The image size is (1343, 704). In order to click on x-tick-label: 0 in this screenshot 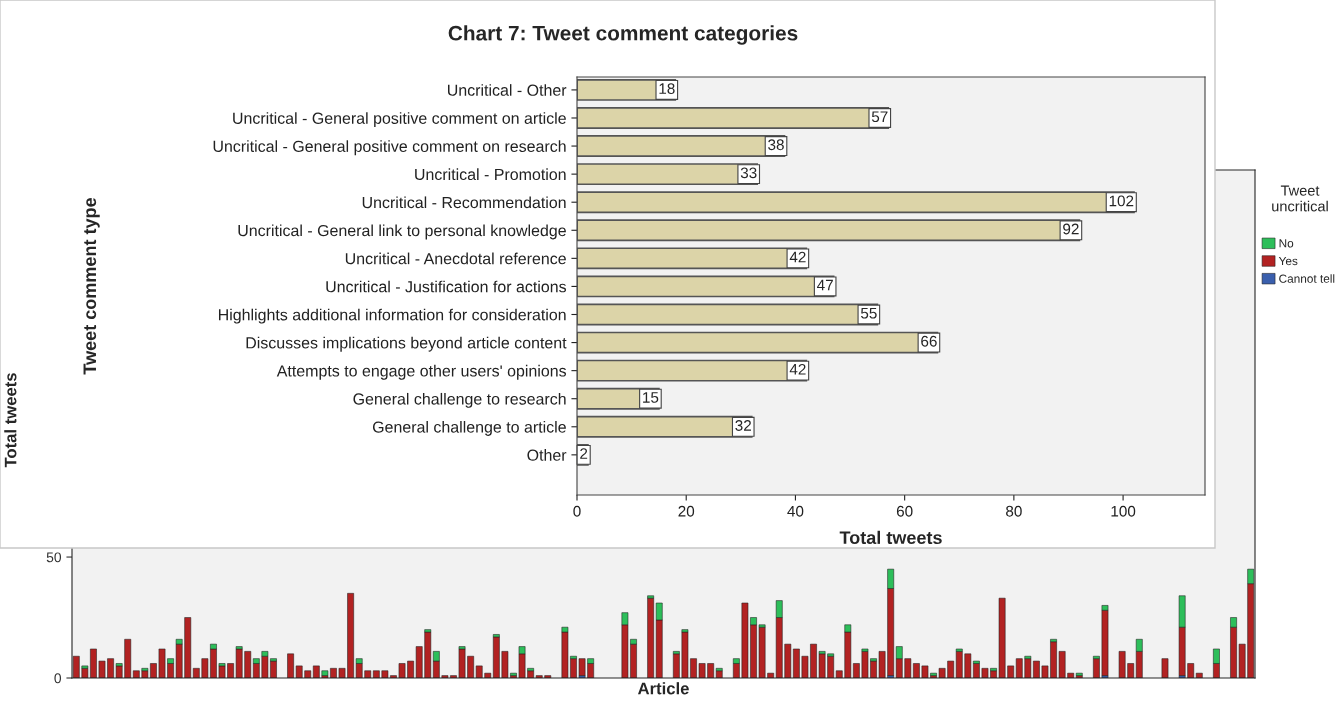, I will do `click(577, 511)`.